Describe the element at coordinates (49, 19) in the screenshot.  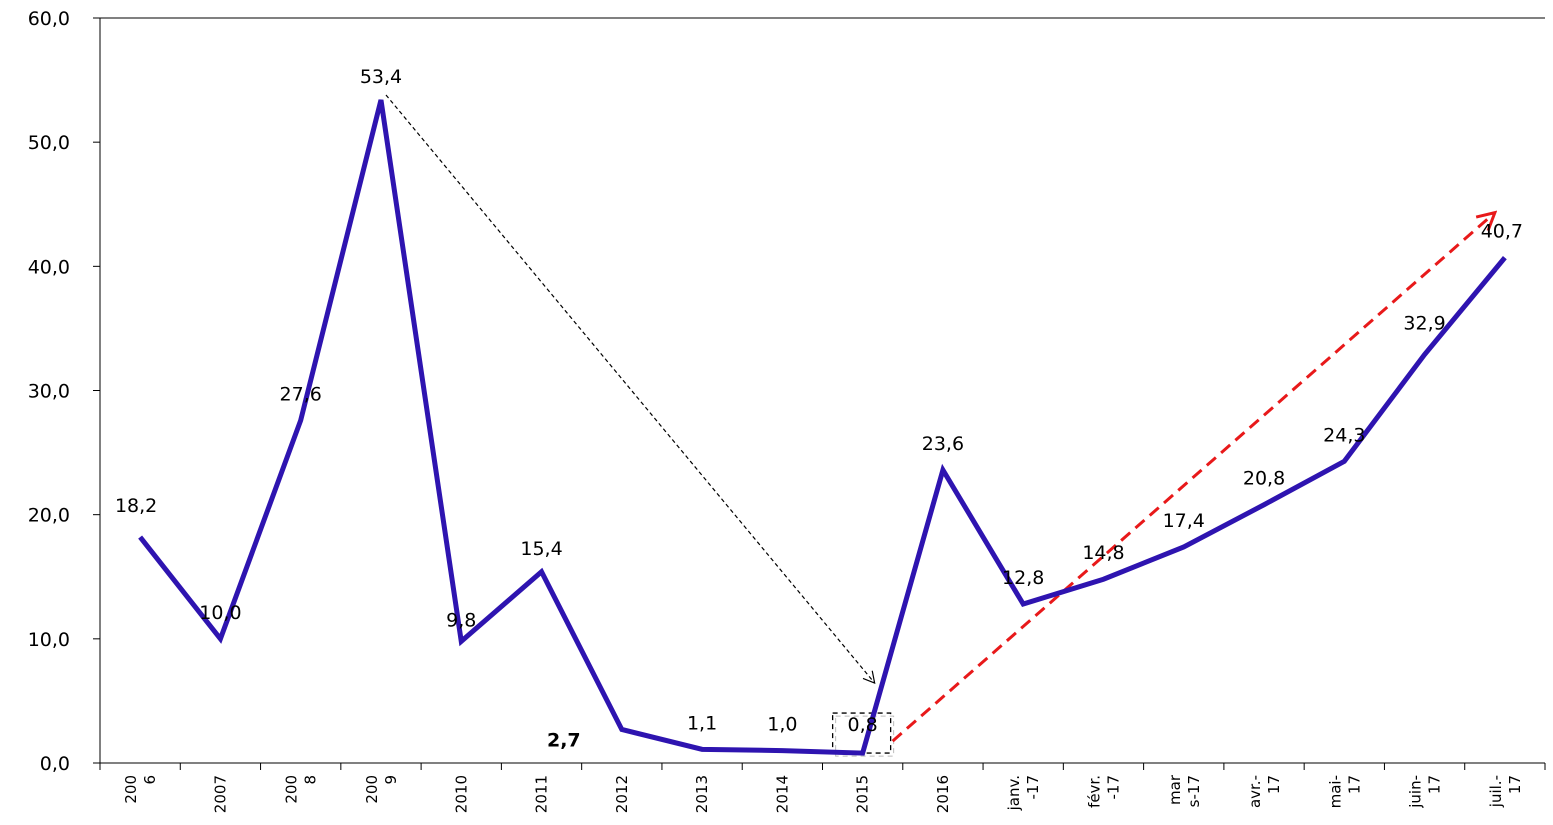
I see `y-tick-label: 60,0` at that location.